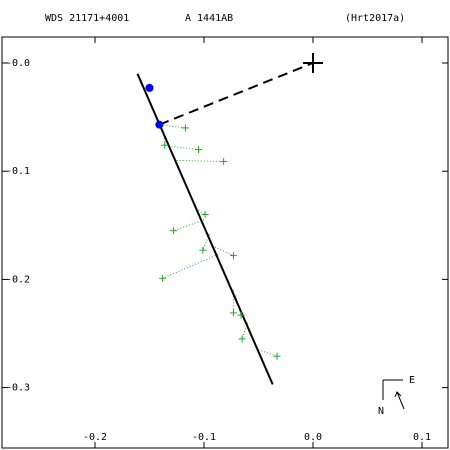  What do you see at coordinates (412, 380) in the screenshot?
I see `compass-east-label: E` at bounding box center [412, 380].